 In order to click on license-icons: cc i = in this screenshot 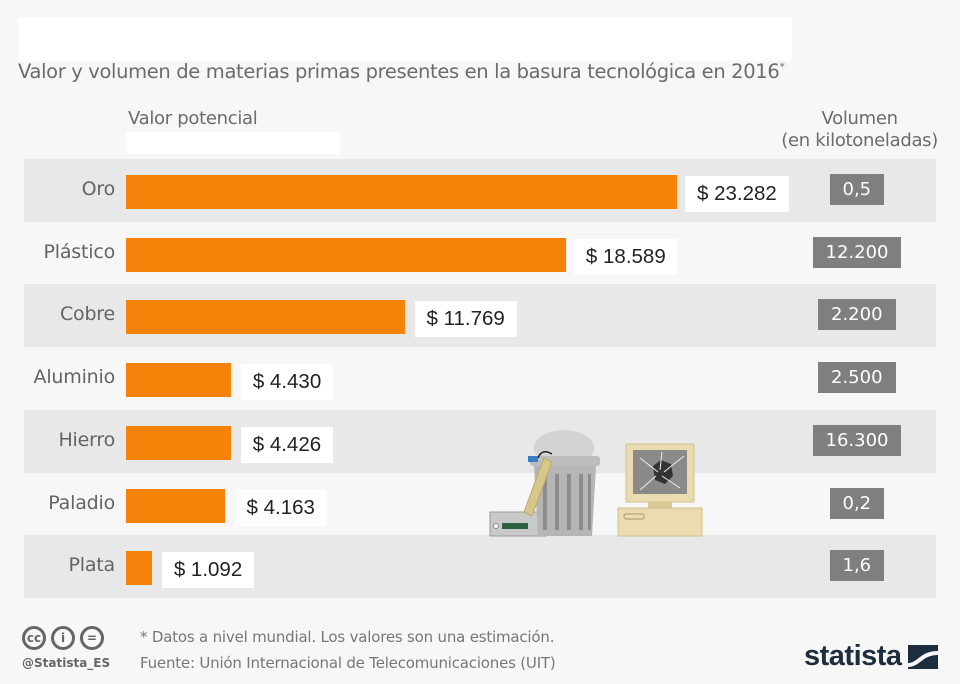, I will do `click(63, 638)`.